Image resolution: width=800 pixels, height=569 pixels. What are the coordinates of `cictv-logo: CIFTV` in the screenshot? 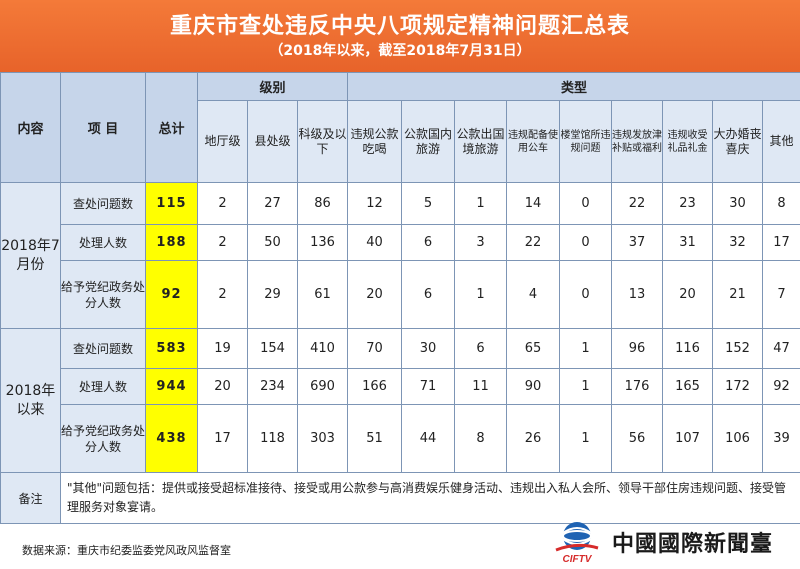 It's located at (577, 543).